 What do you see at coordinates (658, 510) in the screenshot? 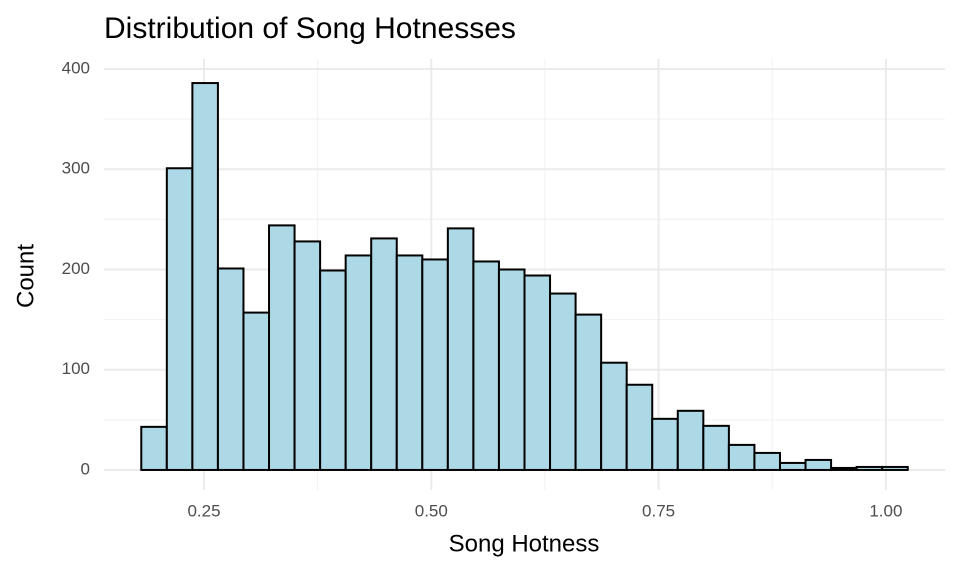
I see `x-tick-label: 0.75` at bounding box center [658, 510].